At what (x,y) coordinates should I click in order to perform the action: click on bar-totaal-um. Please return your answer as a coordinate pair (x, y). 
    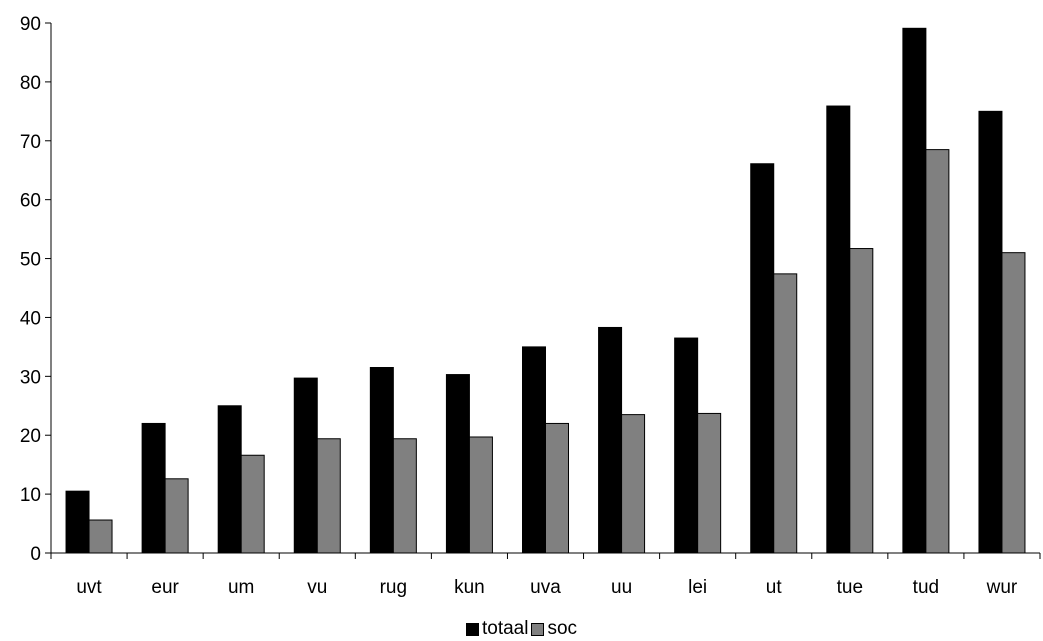
    Looking at the image, I should click on (229, 479).